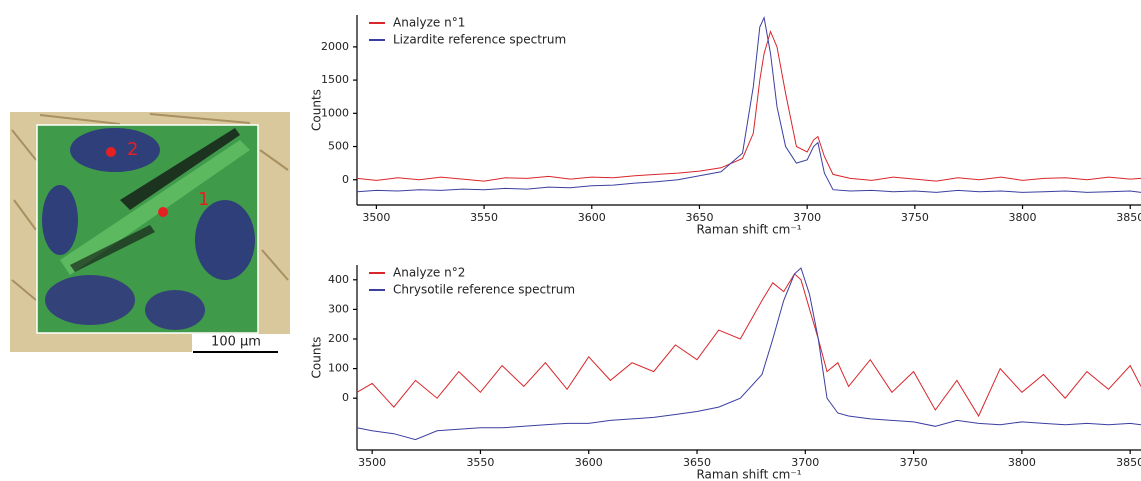 The width and height of the screenshot is (1141, 481). What do you see at coordinates (338, 146) in the screenshot?
I see `y-tick-label: 500` at bounding box center [338, 146].